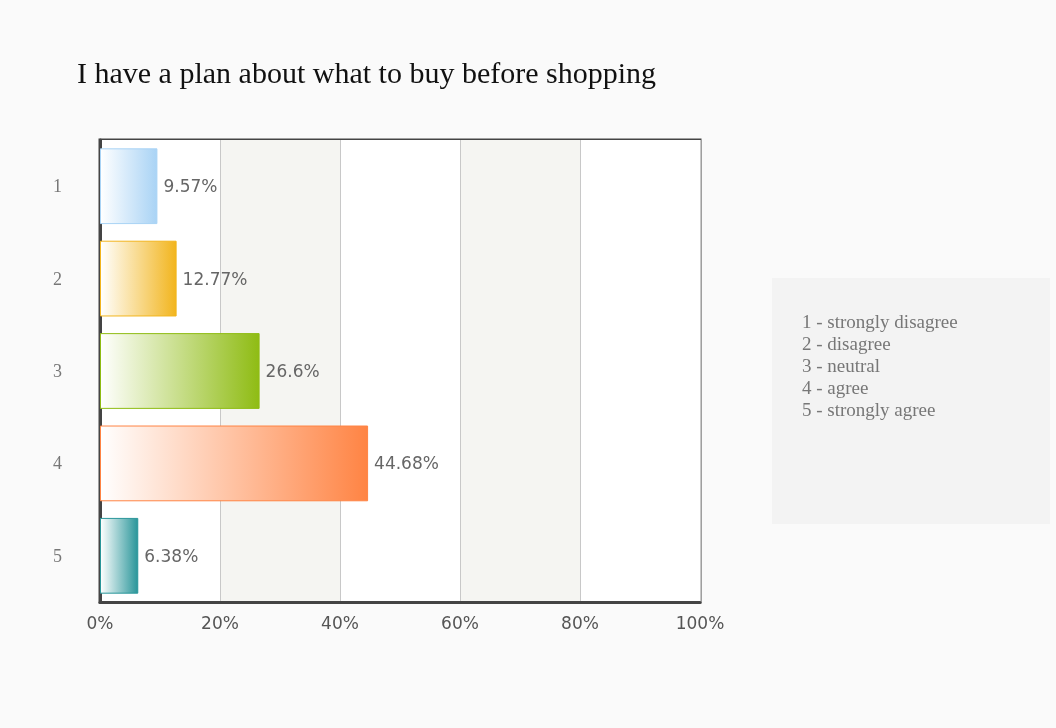  What do you see at coordinates (57, 371) in the screenshot?
I see `y-tick-label: 3` at bounding box center [57, 371].